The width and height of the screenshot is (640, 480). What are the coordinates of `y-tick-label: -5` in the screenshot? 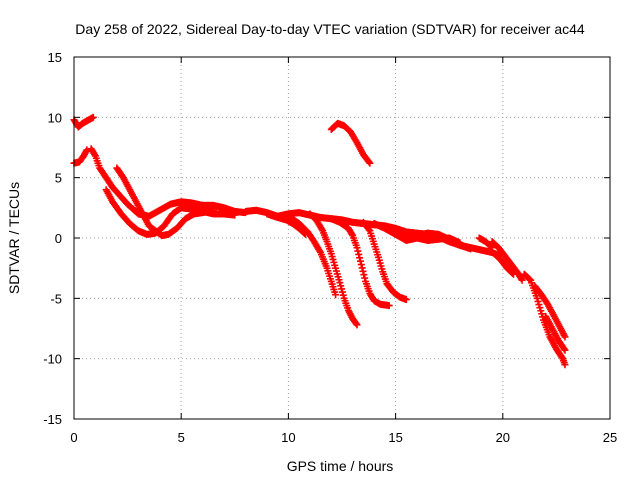 It's located at (56, 298).